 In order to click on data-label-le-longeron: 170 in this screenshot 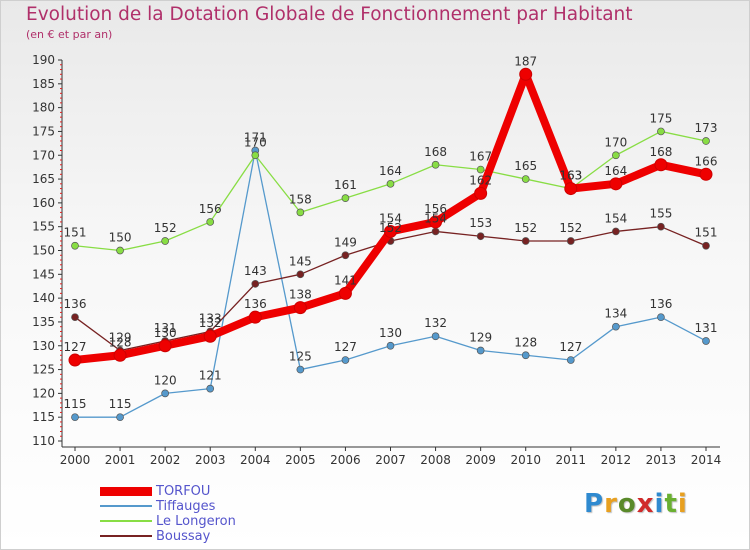, I will do `click(255, 142)`.